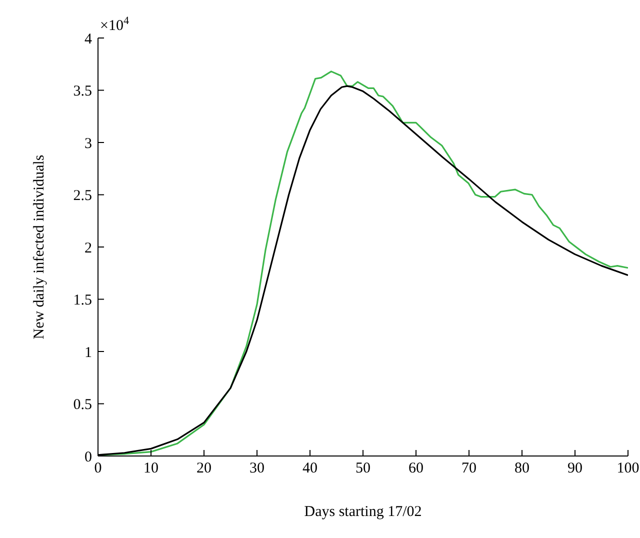 The height and width of the screenshot is (538, 640). Describe the element at coordinates (88, 457) in the screenshot. I see `y-tick-label: 0` at that location.